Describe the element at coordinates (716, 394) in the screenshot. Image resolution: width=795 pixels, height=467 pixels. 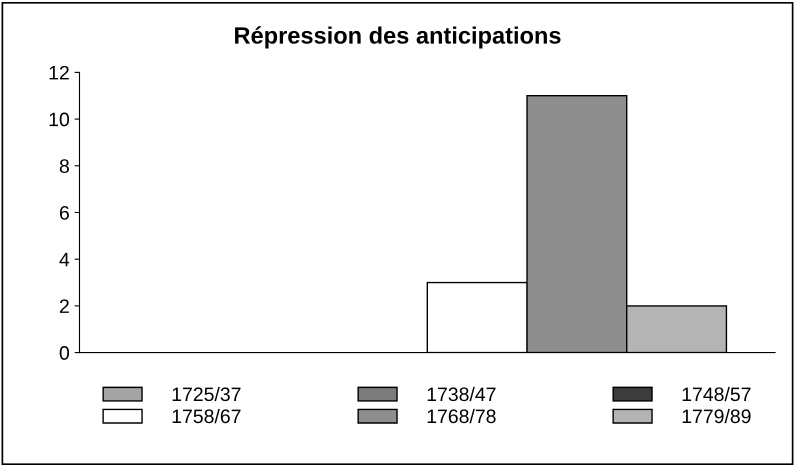
I see `legend-label: 1748/57` at that location.